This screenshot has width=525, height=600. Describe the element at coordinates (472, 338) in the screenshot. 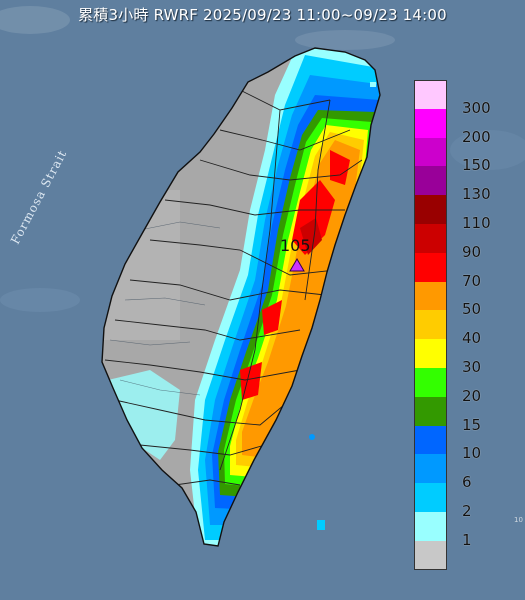

I see `legend-label: 40` at that location.